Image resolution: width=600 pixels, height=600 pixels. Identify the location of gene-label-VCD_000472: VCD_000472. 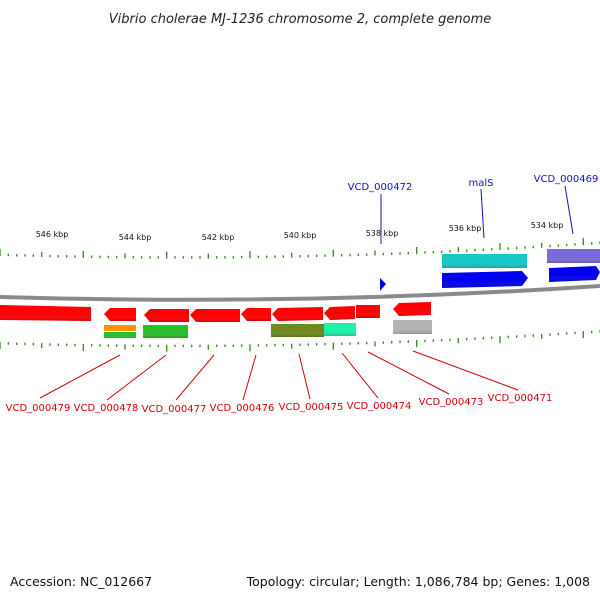
(380, 187).